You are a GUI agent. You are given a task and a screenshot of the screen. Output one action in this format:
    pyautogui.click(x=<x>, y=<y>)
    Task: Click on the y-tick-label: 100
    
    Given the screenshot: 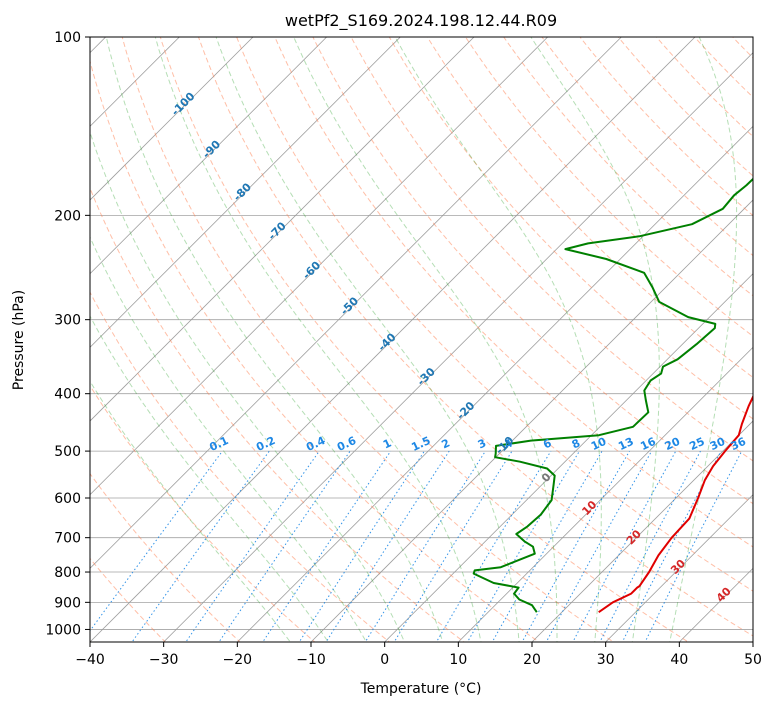 What is the action you would take?
    pyautogui.click(x=67, y=38)
    